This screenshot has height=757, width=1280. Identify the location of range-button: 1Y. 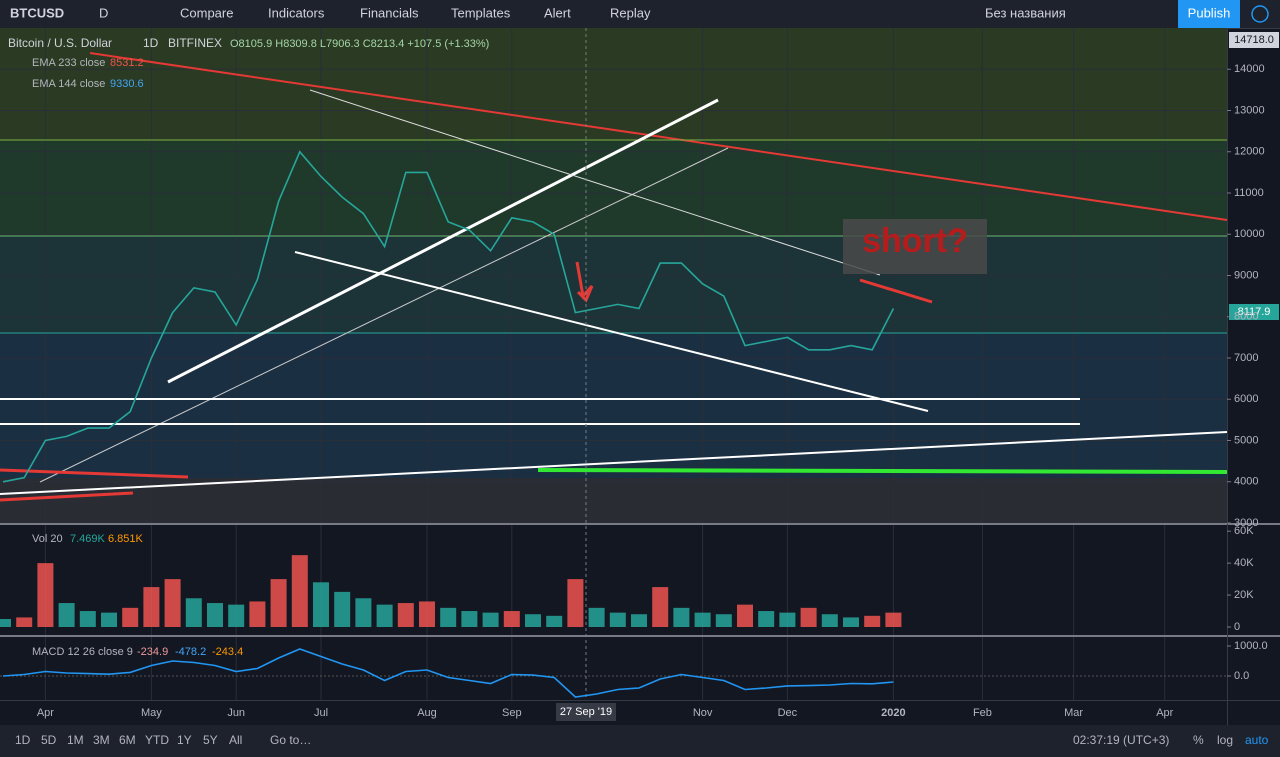
(184, 740).